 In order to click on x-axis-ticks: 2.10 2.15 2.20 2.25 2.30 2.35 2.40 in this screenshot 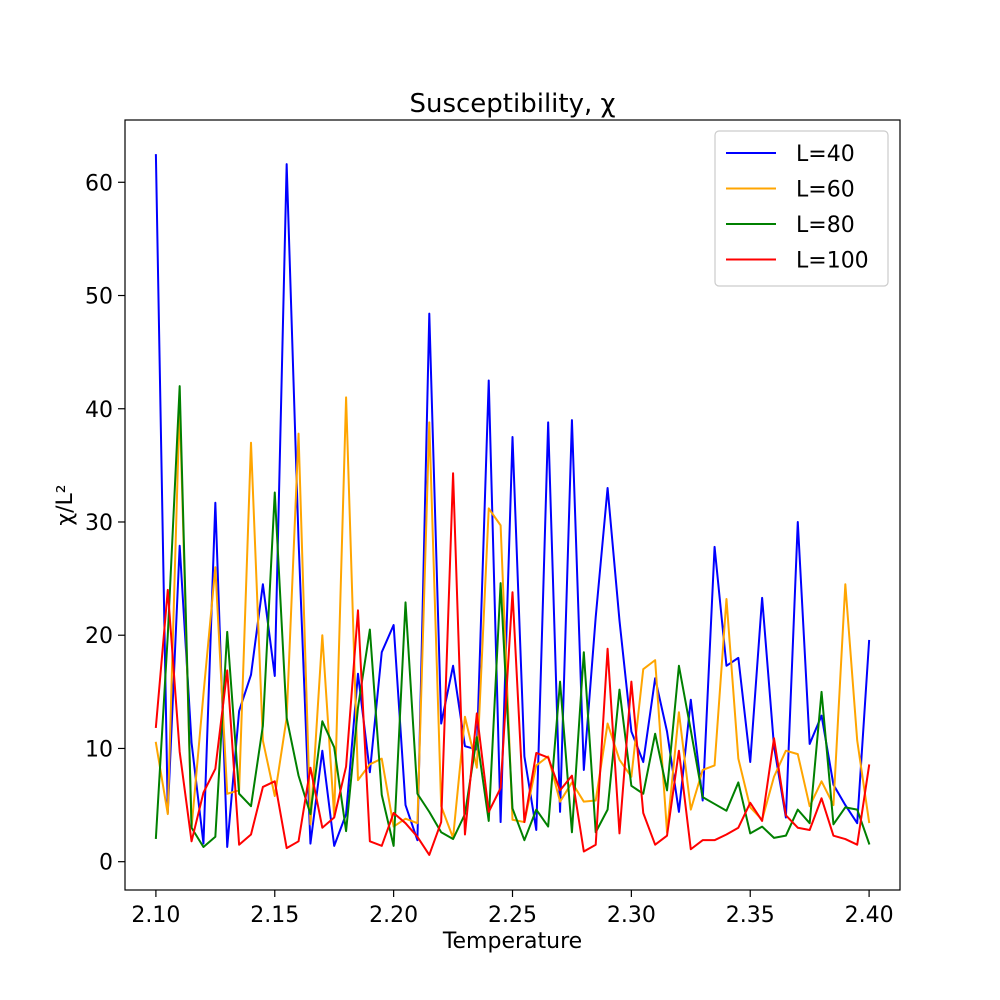, I will do `click(512, 909)`.